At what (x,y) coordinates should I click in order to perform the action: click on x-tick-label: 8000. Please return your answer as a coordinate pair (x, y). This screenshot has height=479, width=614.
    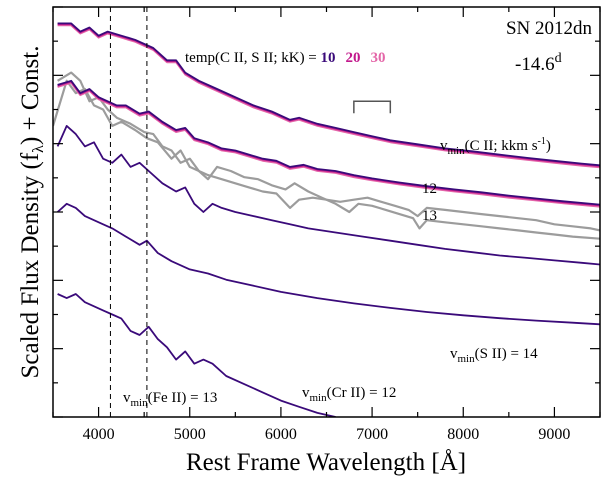
    Looking at the image, I should click on (463, 434).